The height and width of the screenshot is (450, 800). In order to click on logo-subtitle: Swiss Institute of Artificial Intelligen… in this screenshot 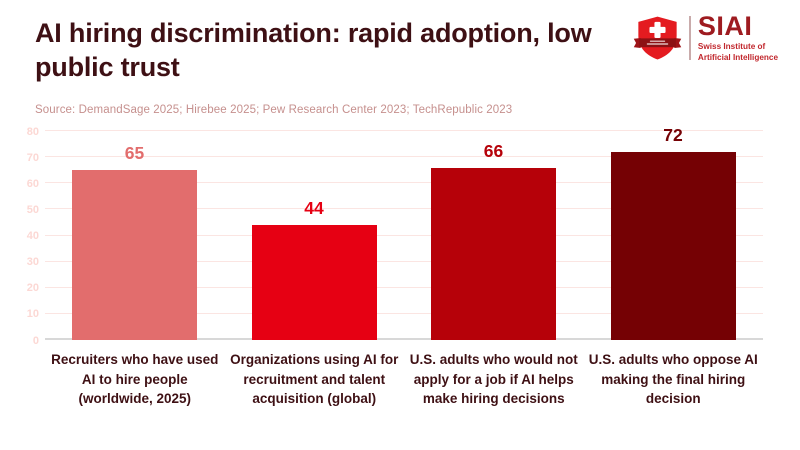, I will do `click(738, 52)`.